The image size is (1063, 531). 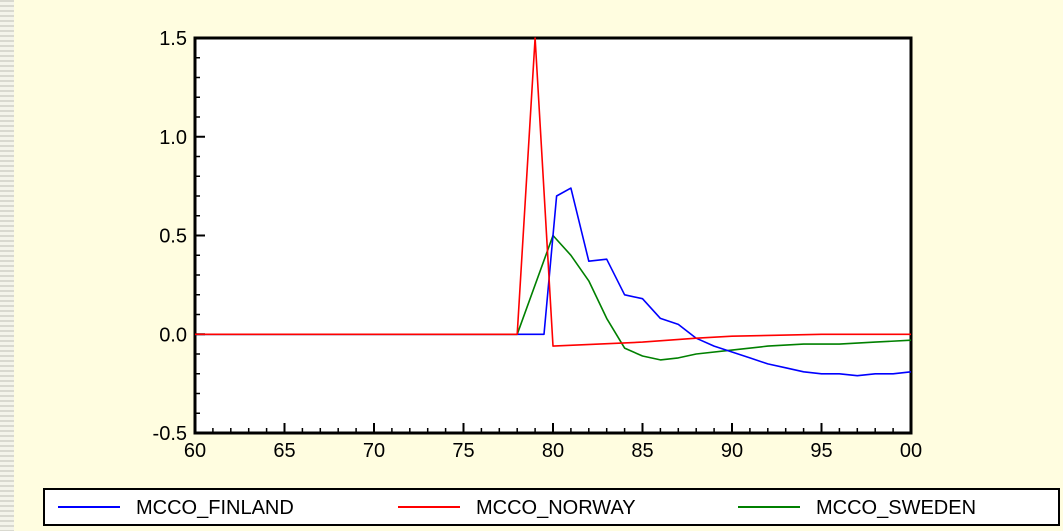 What do you see at coordinates (374, 451) in the screenshot?
I see `x-tick-label: 70` at bounding box center [374, 451].